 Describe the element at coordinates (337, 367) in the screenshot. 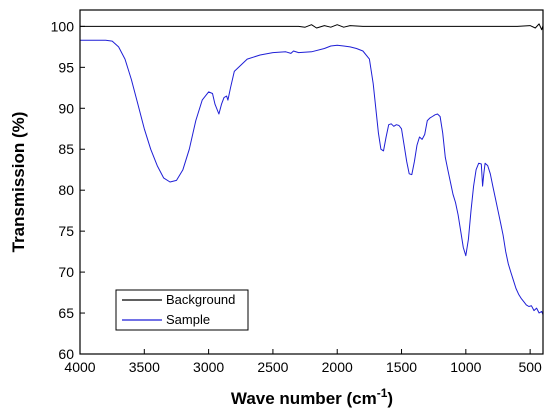

I see `x-tick-label: 2000` at that location.